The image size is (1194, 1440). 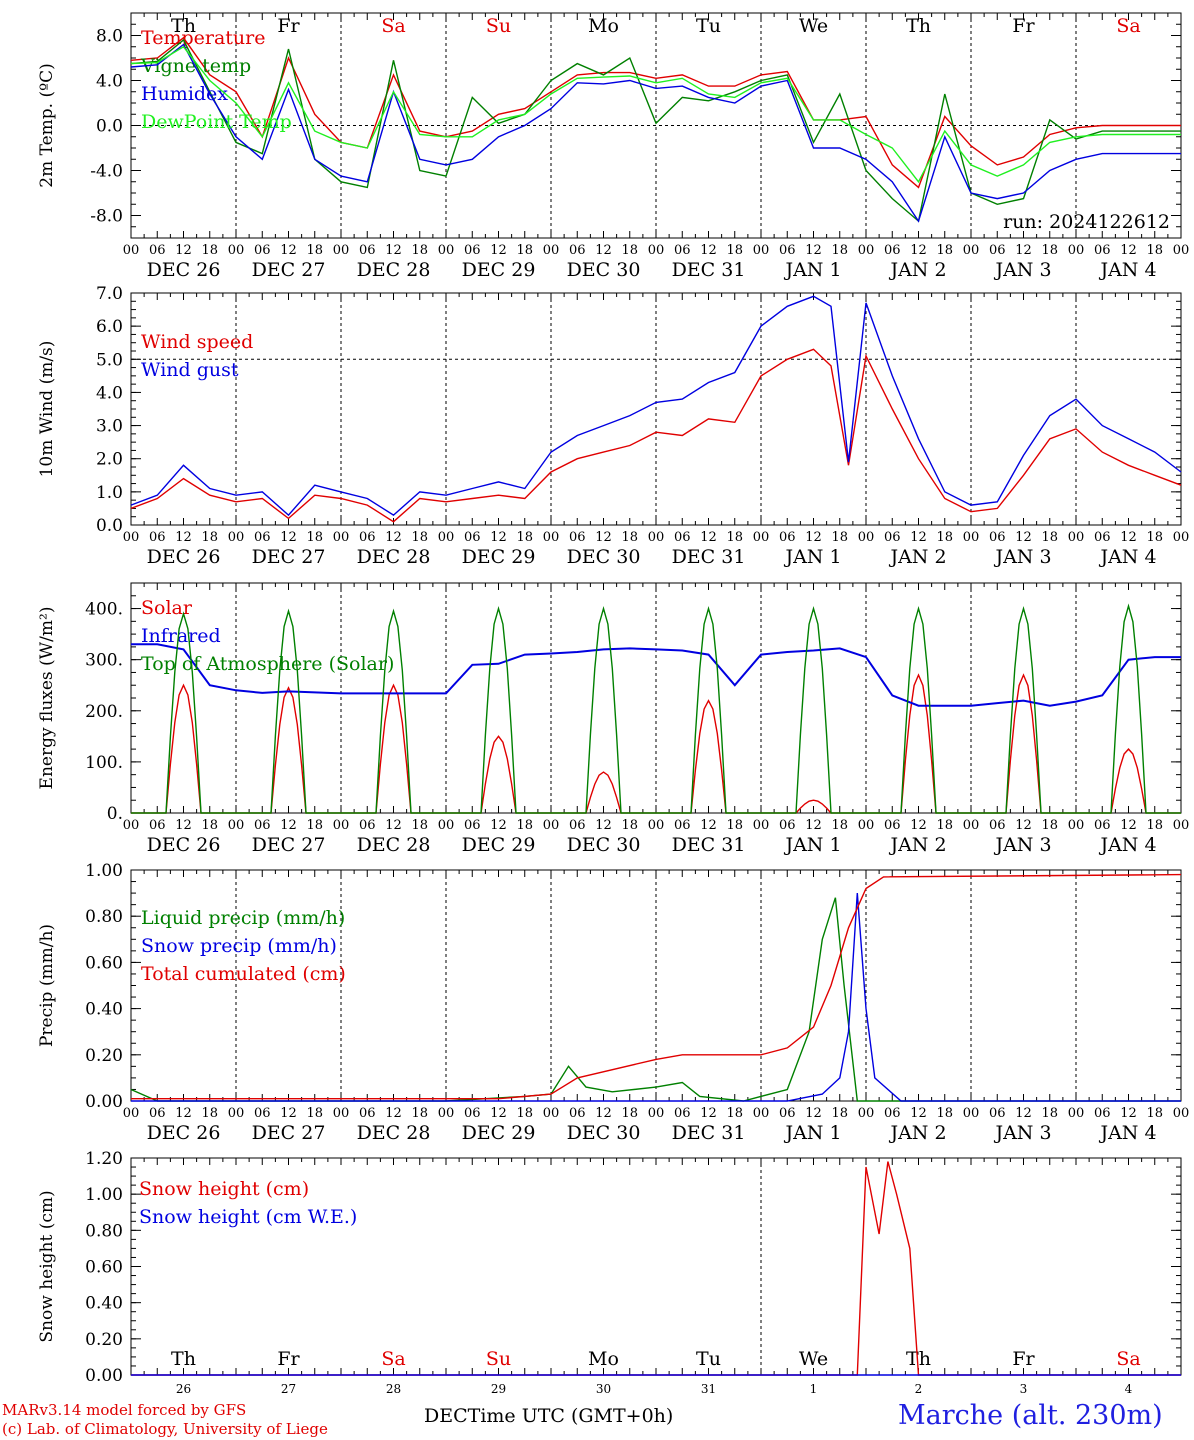 I want to click on date-label: DEC 31, so click(x=709, y=1133).